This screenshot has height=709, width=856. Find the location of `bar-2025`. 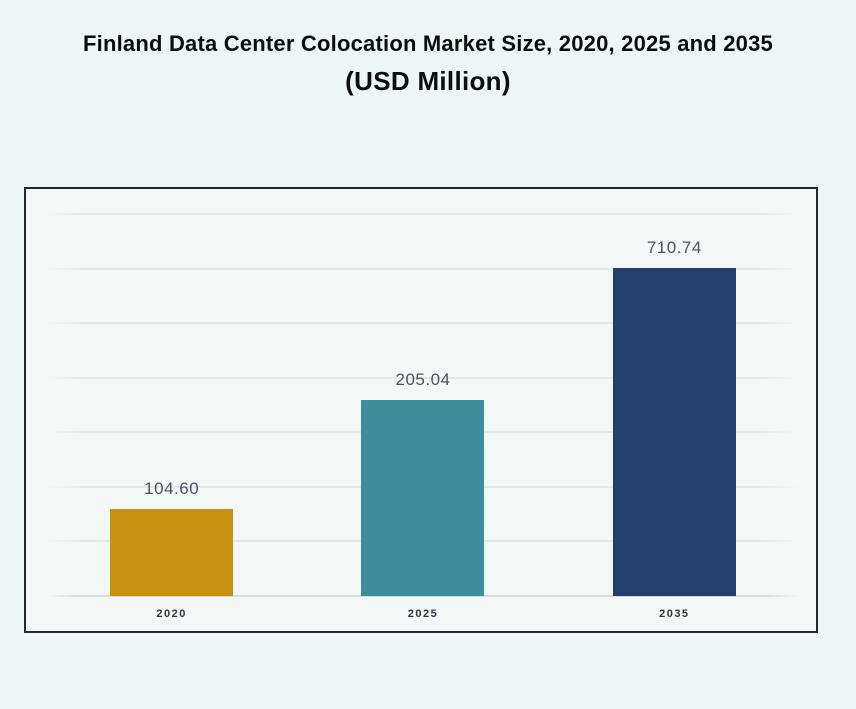

bar-2025 is located at coordinates (423, 498).